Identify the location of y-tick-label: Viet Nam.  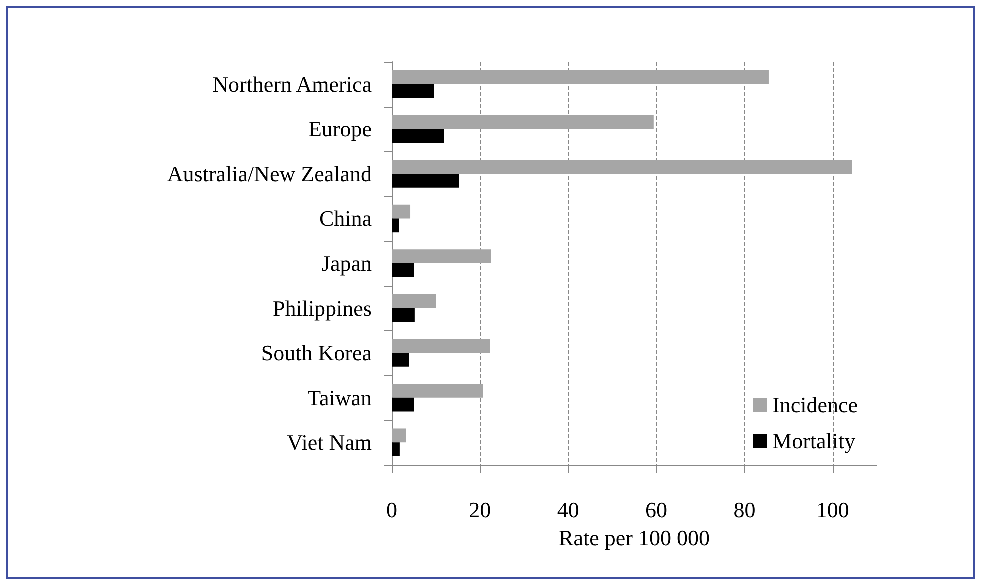
(329, 443).